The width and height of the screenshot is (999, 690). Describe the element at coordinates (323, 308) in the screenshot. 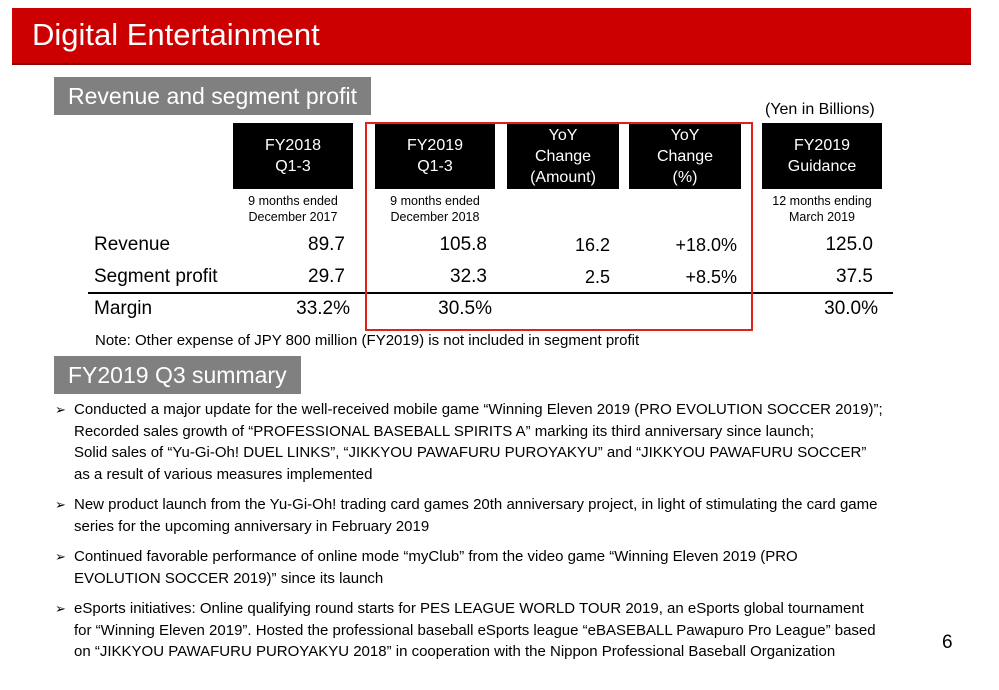

I see `margin-fy2018: 33.2%` at that location.